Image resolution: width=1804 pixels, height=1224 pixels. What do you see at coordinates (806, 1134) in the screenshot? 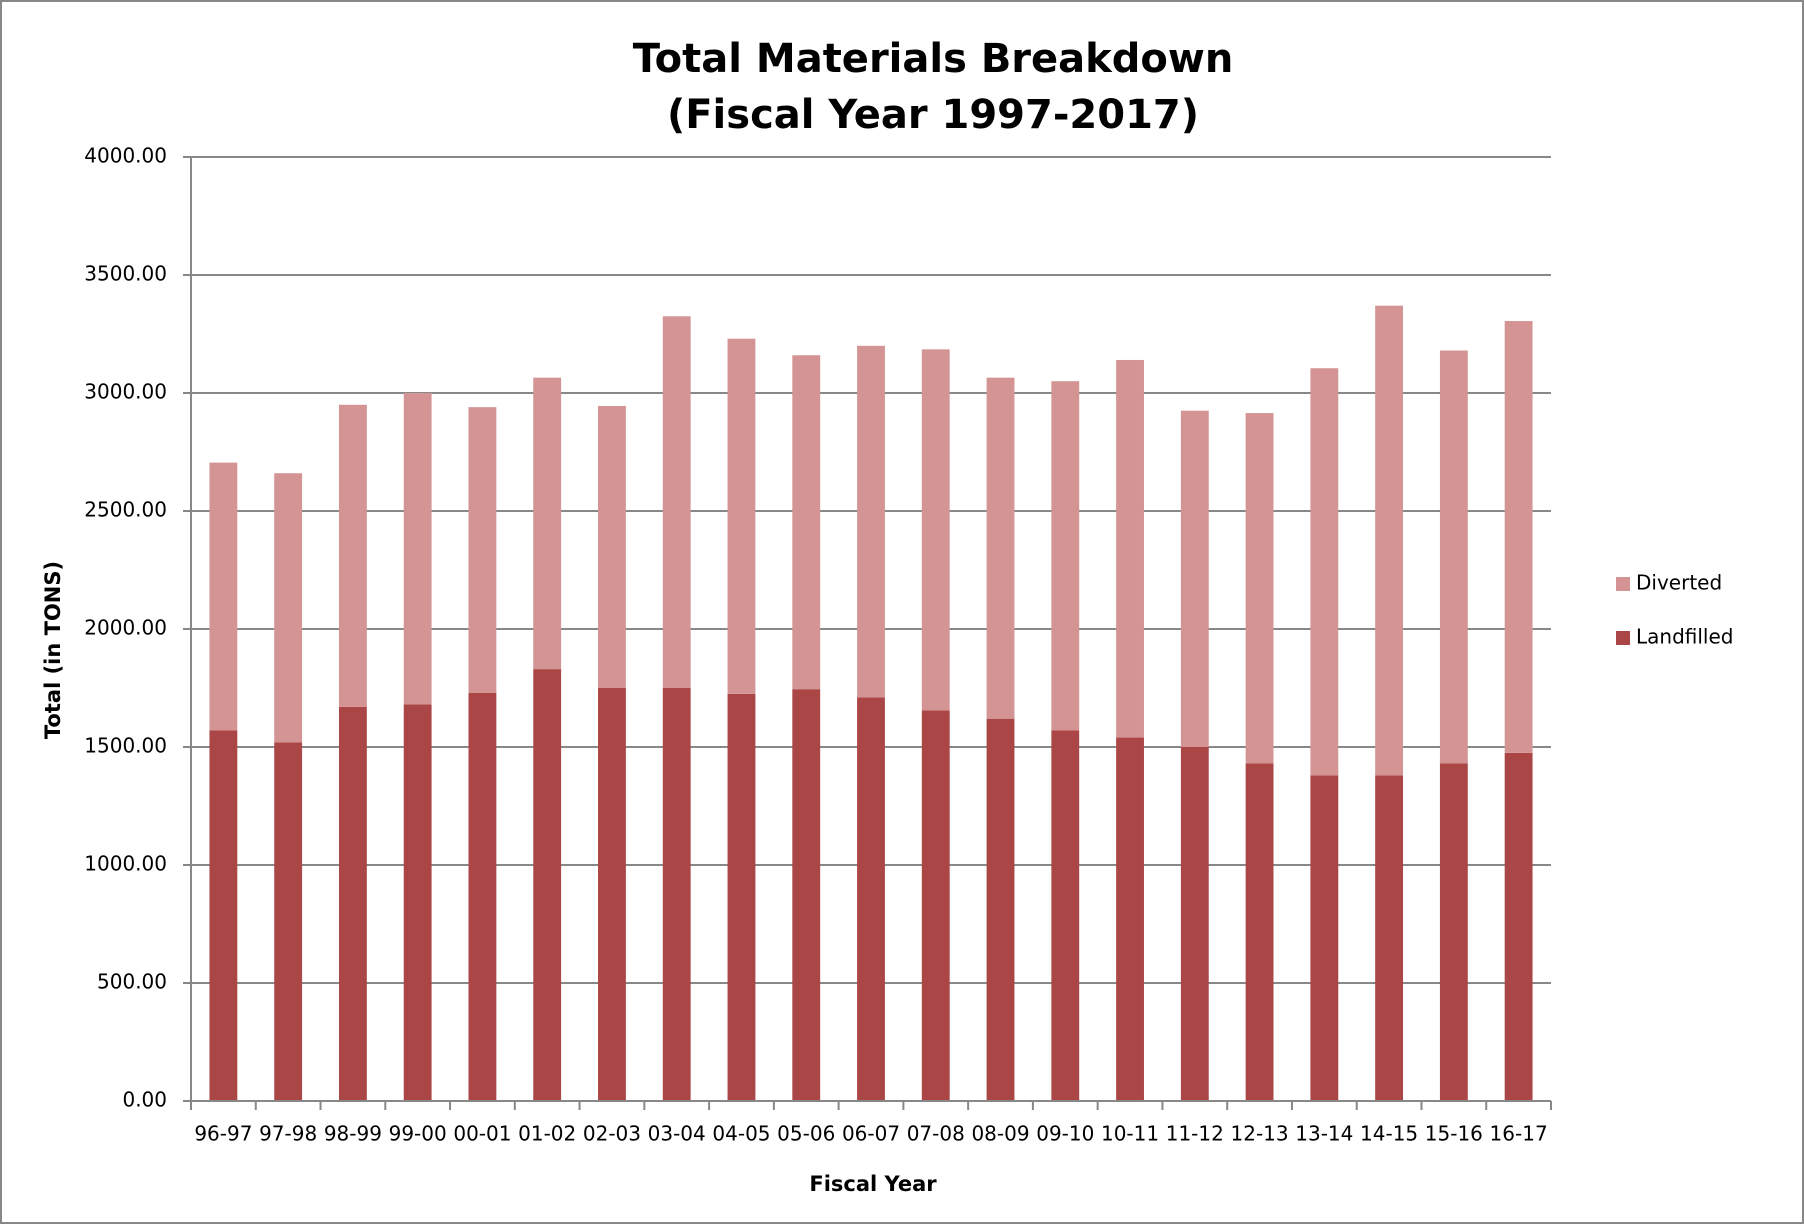
I see `x-tick-label: 05-06` at bounding box center [806, 1134].